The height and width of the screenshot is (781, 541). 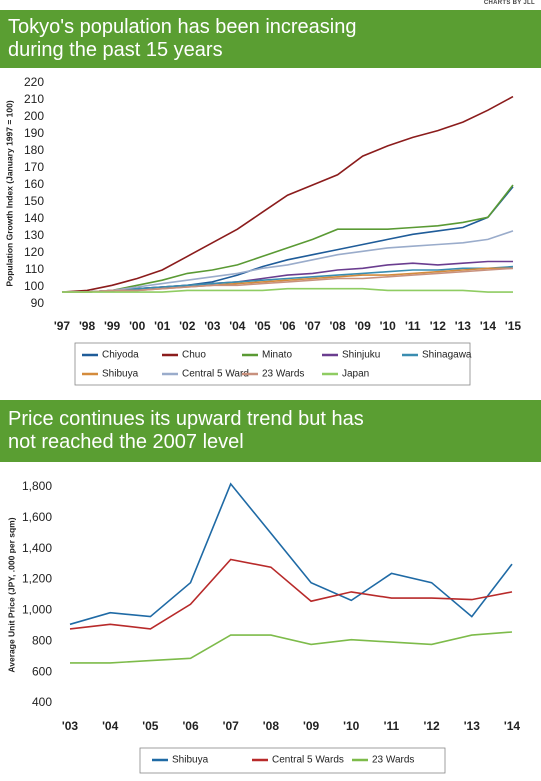 I want to click on x-tick-label: '01, so click(x=162, y=326).